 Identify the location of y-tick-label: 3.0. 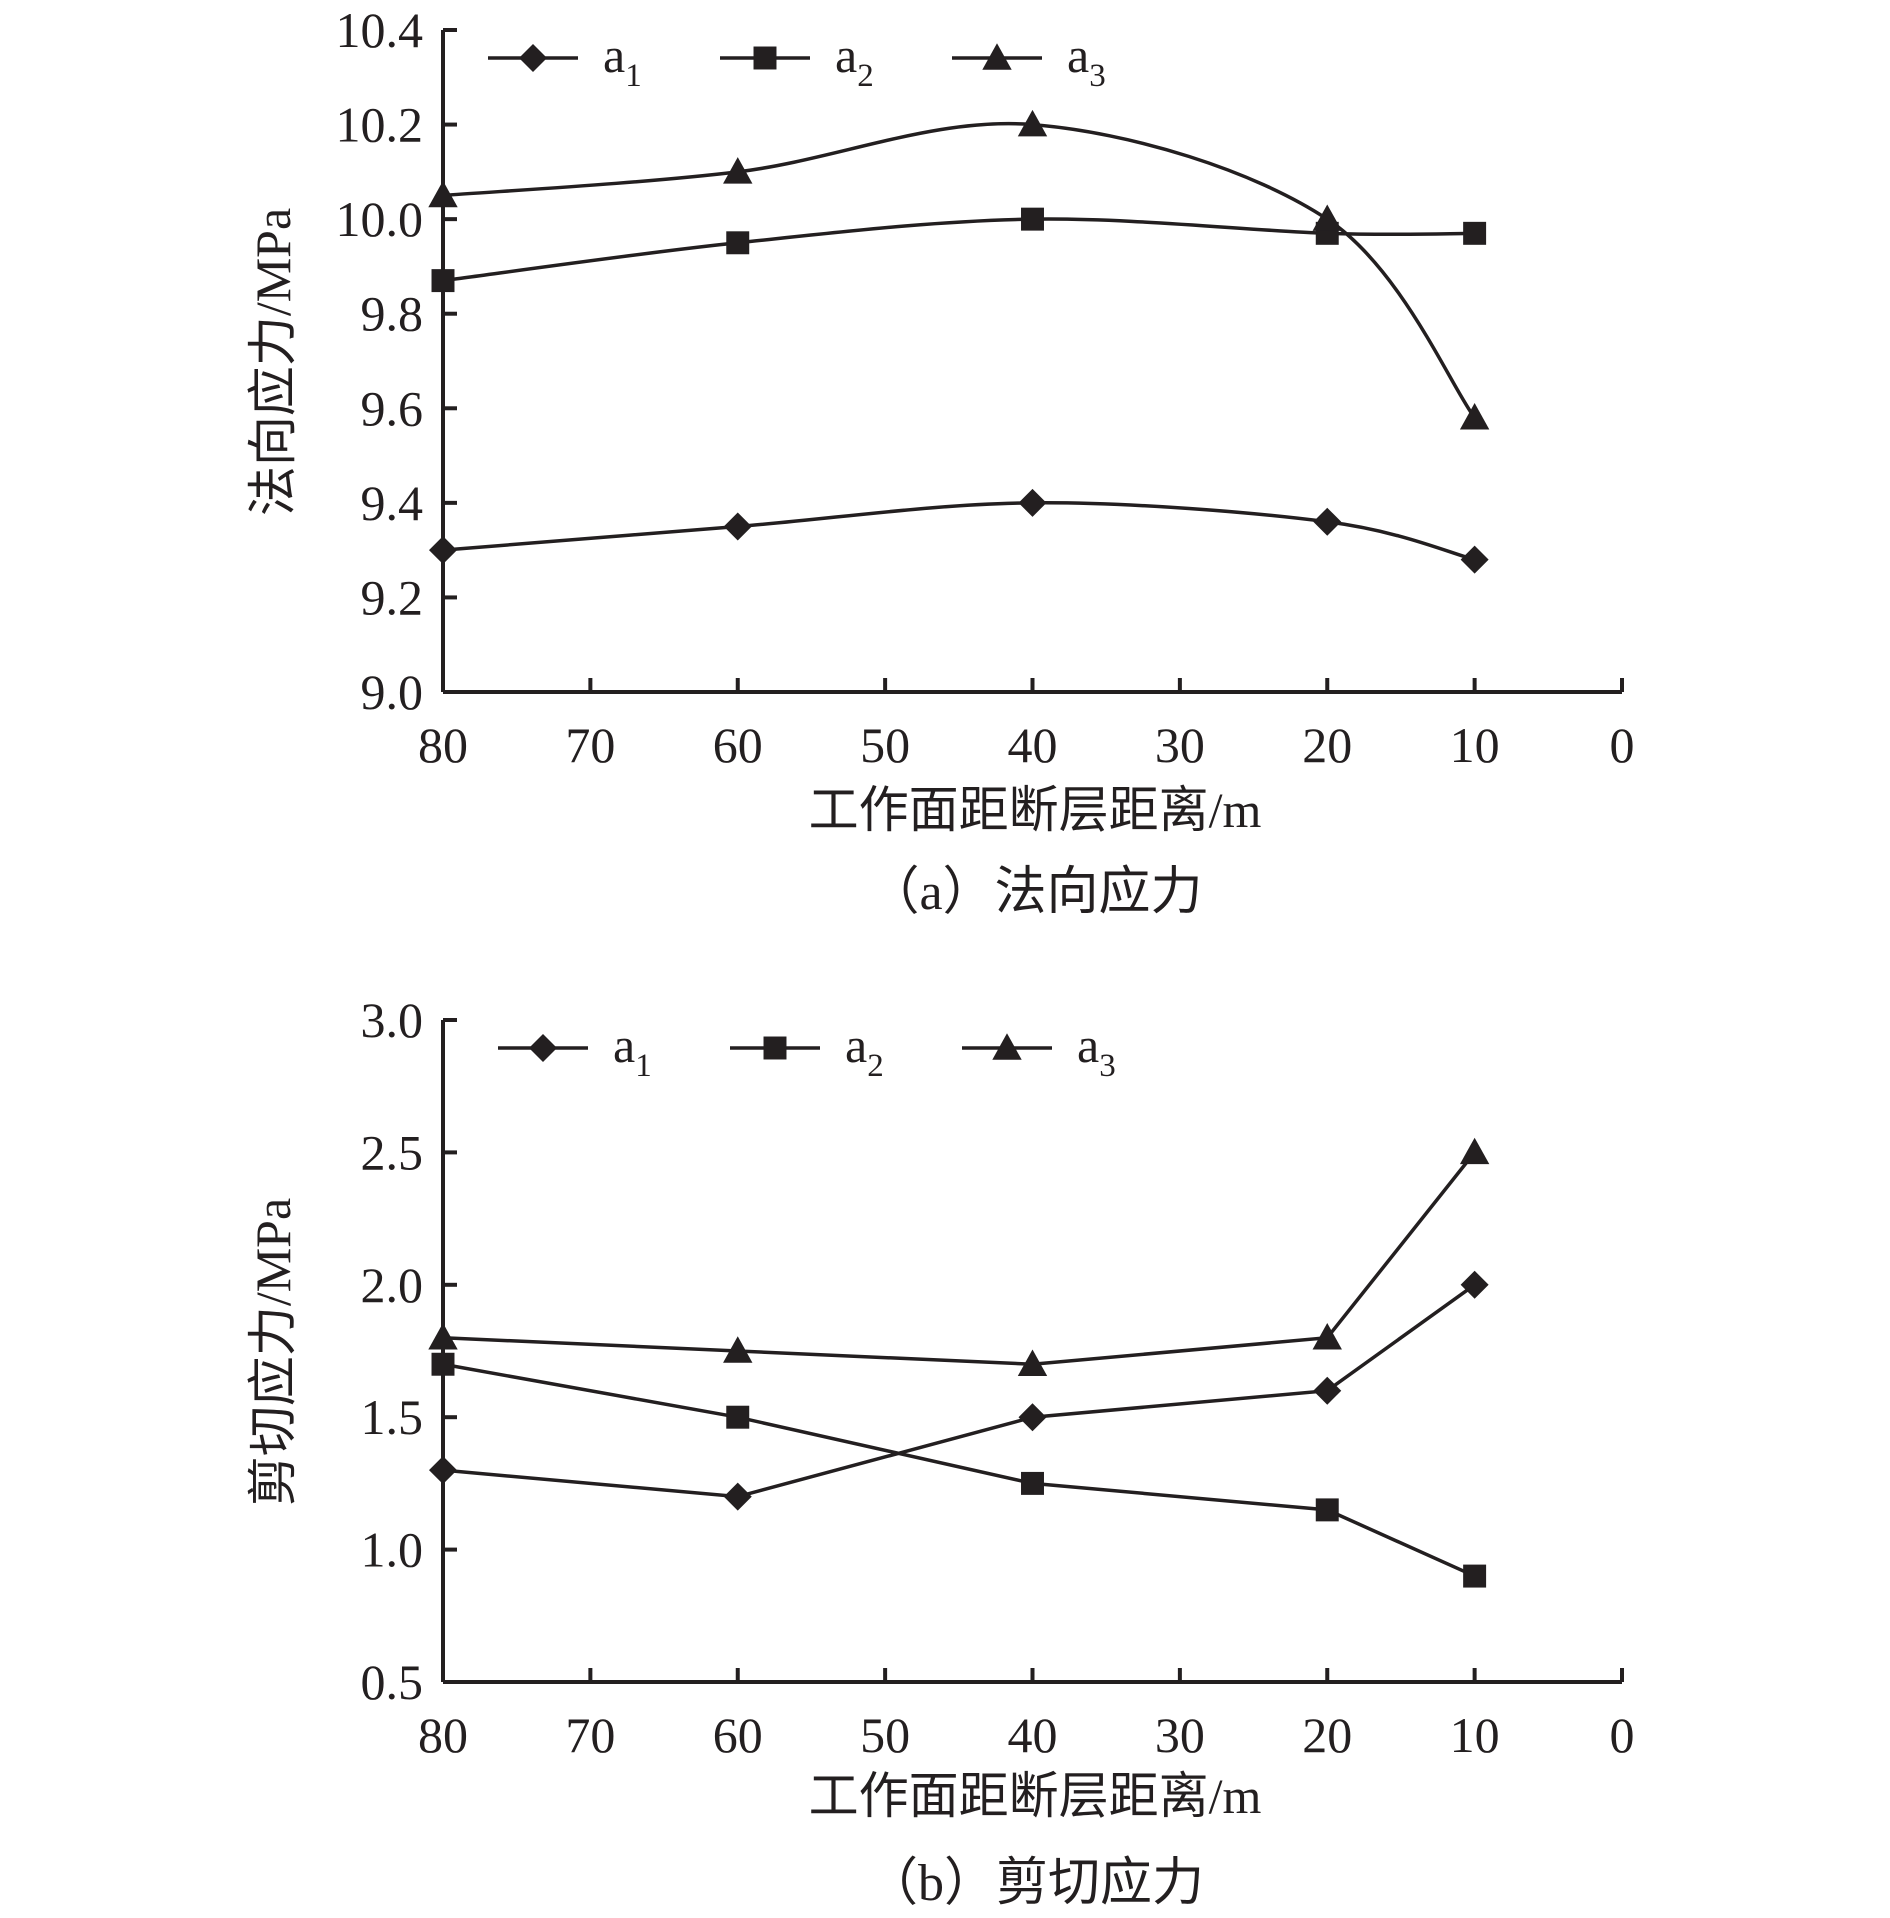
(392, 1020).